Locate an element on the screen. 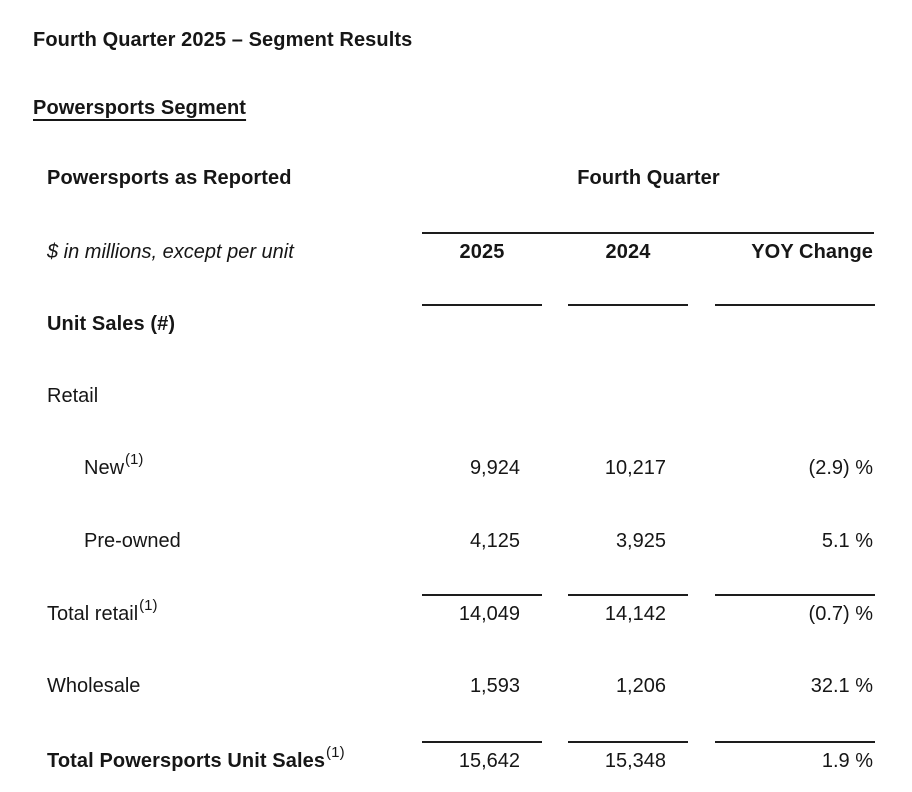  cell-value: 1.9 % is located at coordinates (847, 761).